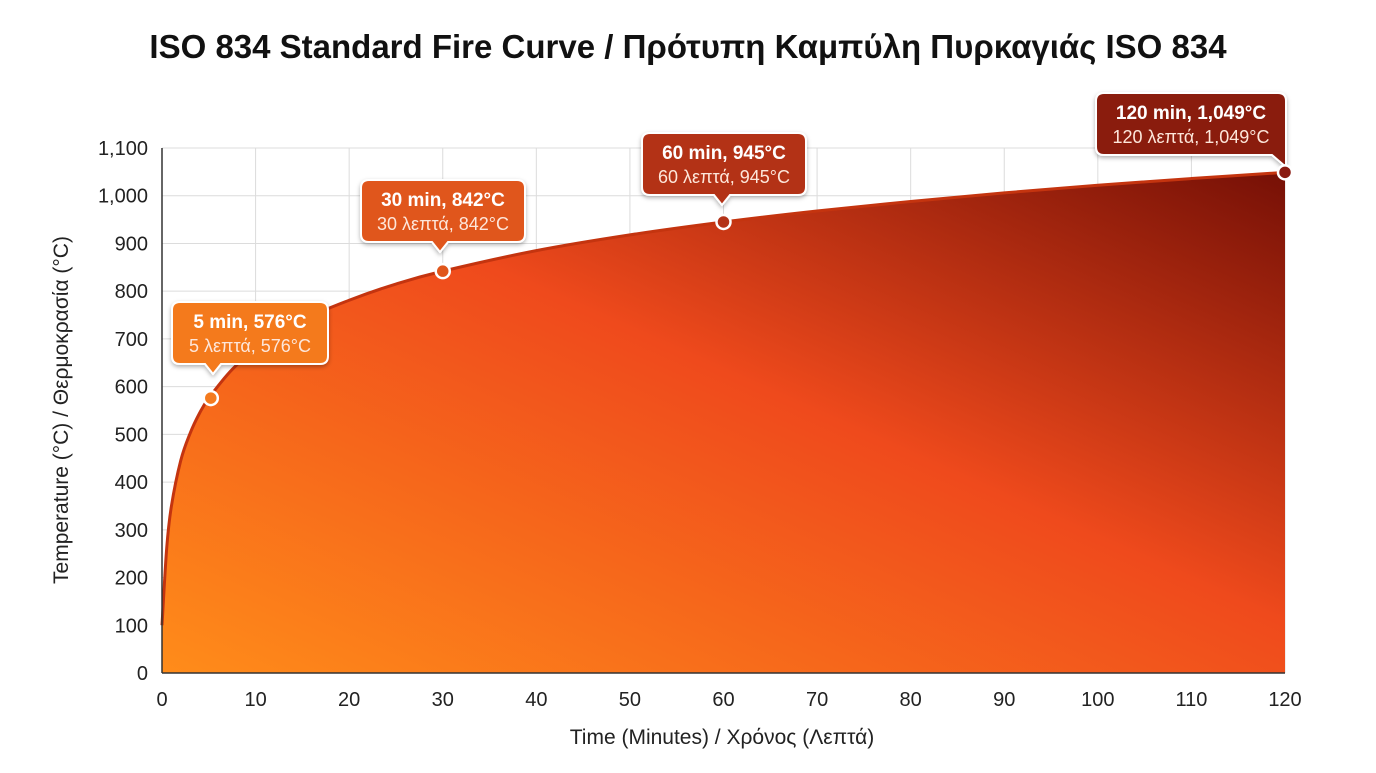  I want to click on x-tick-label: 90, so click(1004, 700).